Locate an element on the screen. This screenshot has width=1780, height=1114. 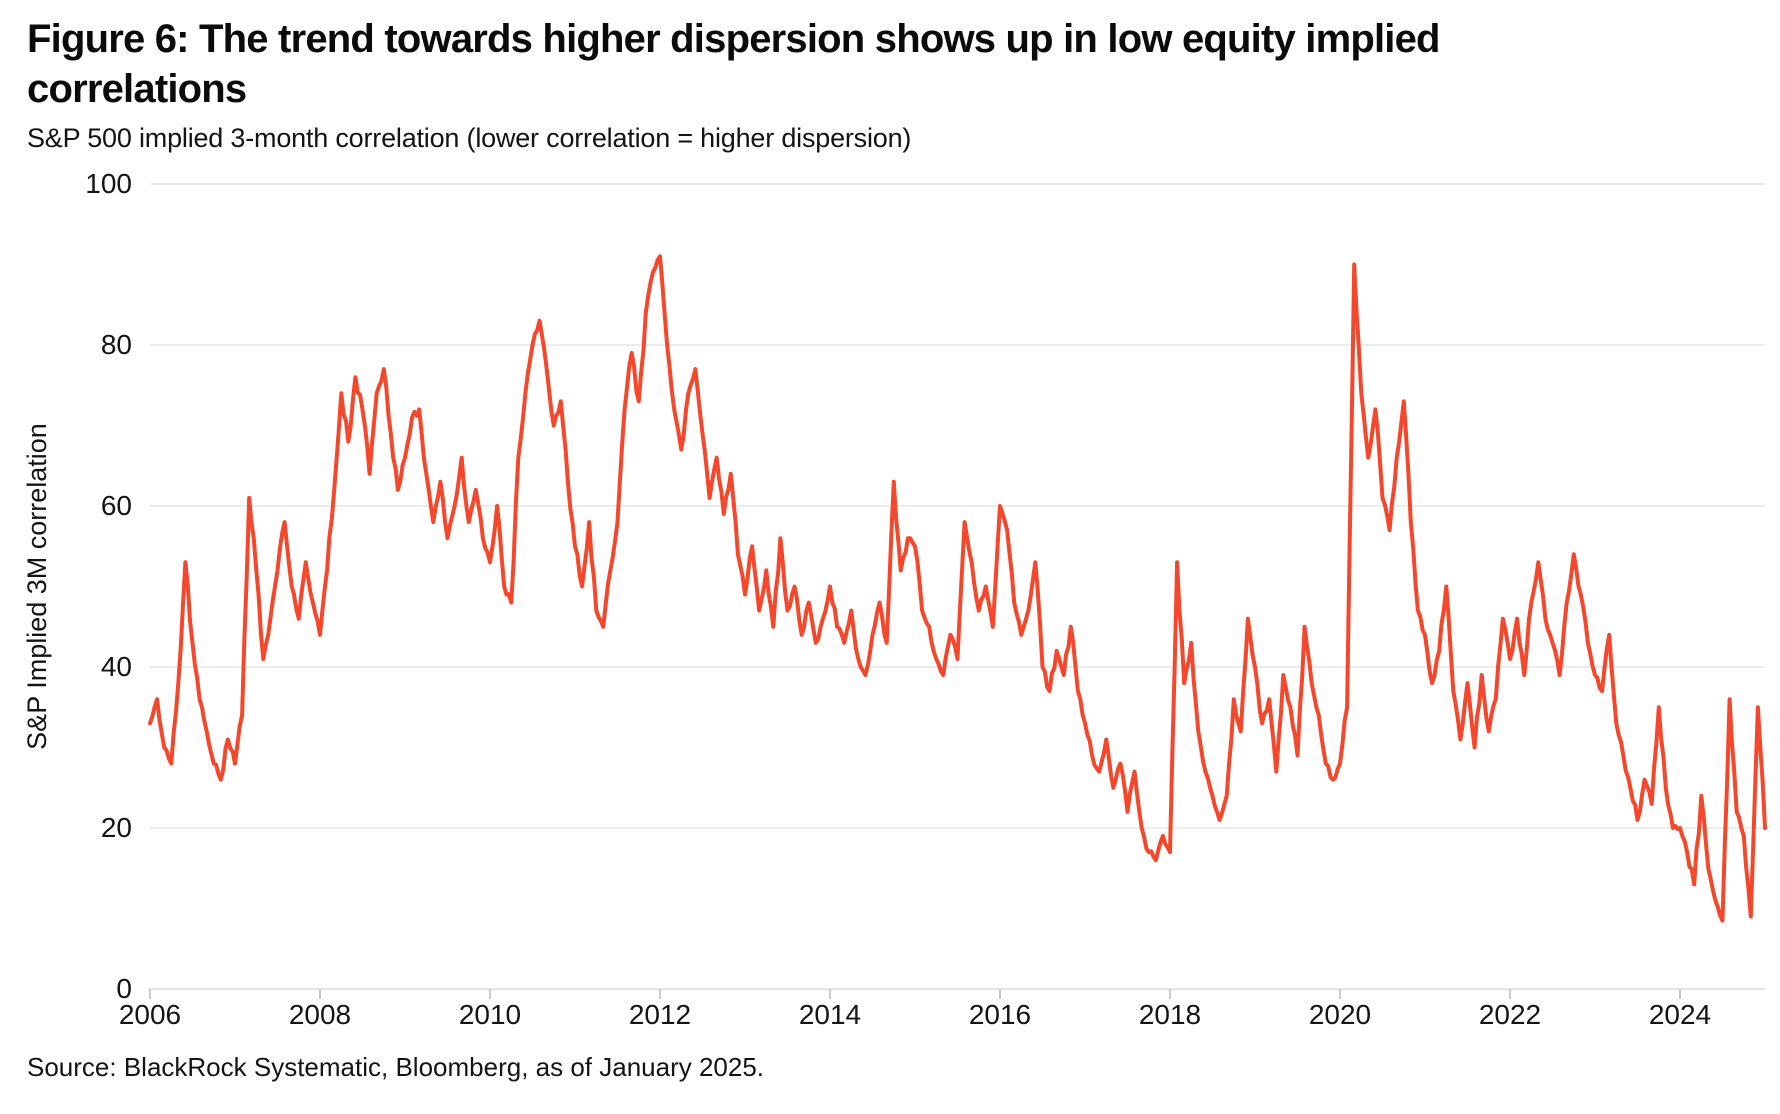
x-tick-label-2014: 2014 is located at coordinates (830, 1014).